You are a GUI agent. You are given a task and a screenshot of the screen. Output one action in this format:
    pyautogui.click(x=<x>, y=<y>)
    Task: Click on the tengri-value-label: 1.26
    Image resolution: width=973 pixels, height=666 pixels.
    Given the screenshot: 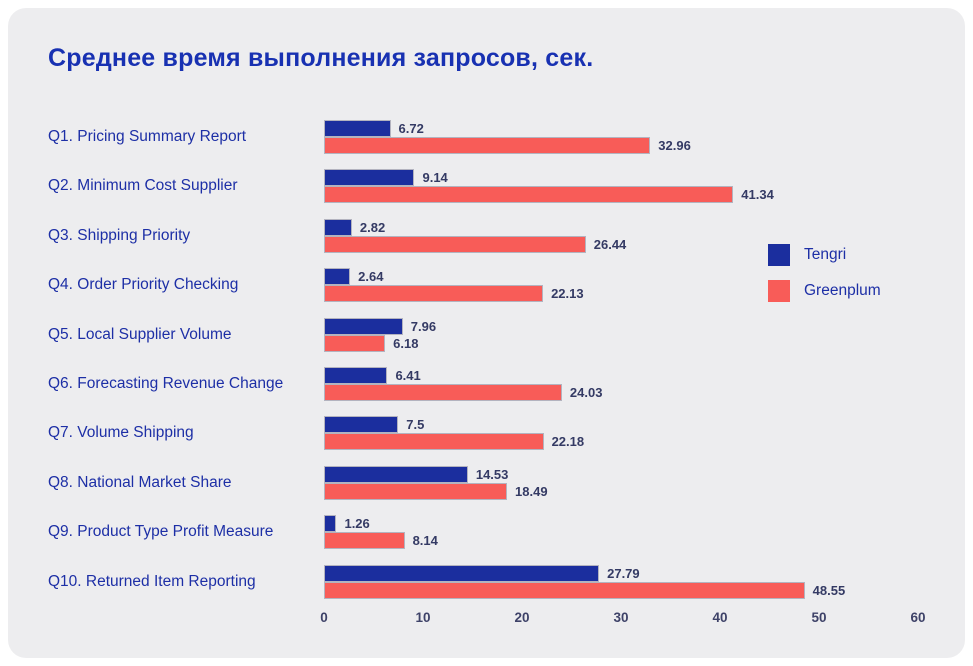 What is the action you would take?
    pyautogui.click(x=357, y=524)
    